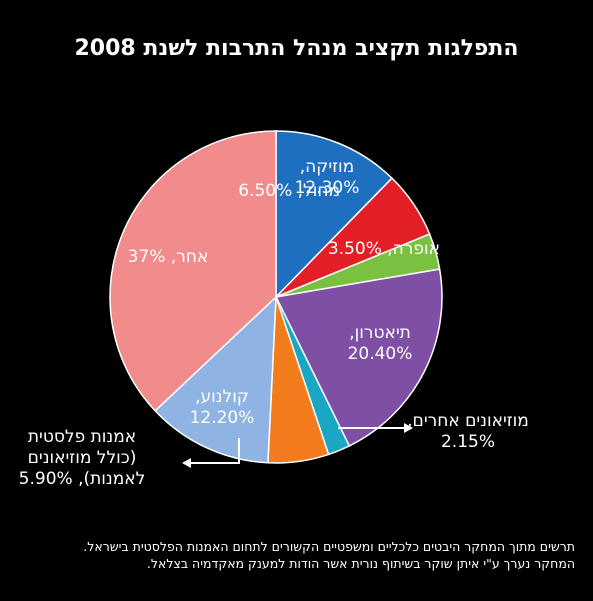  Describe the element at coordinates (327, 167) in the screenshot. I see `slice-label-music: מוזיקה,` at that location.